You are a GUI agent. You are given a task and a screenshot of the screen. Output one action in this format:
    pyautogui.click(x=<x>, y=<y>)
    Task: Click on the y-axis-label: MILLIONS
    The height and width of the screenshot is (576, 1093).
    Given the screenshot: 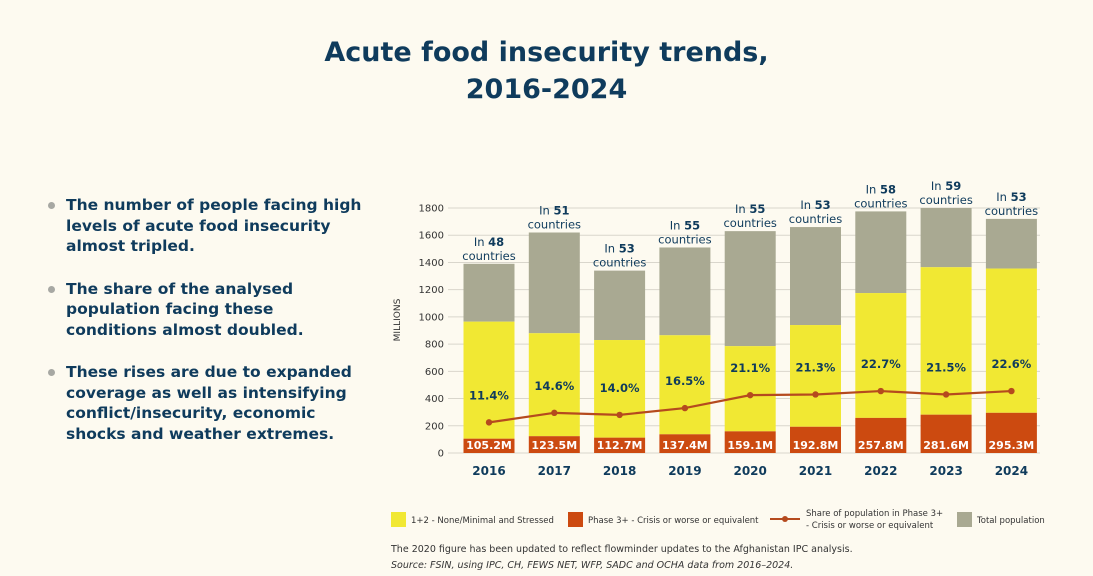 What is the action you would take?
    pyautogui.click(x=398, y=319)
    